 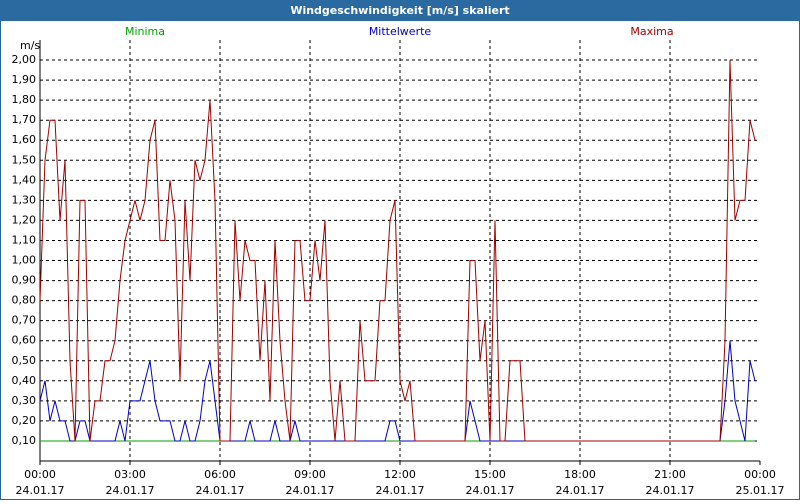 I want to click on legend-label: Mittelwerte, so click(x=400, y=31).